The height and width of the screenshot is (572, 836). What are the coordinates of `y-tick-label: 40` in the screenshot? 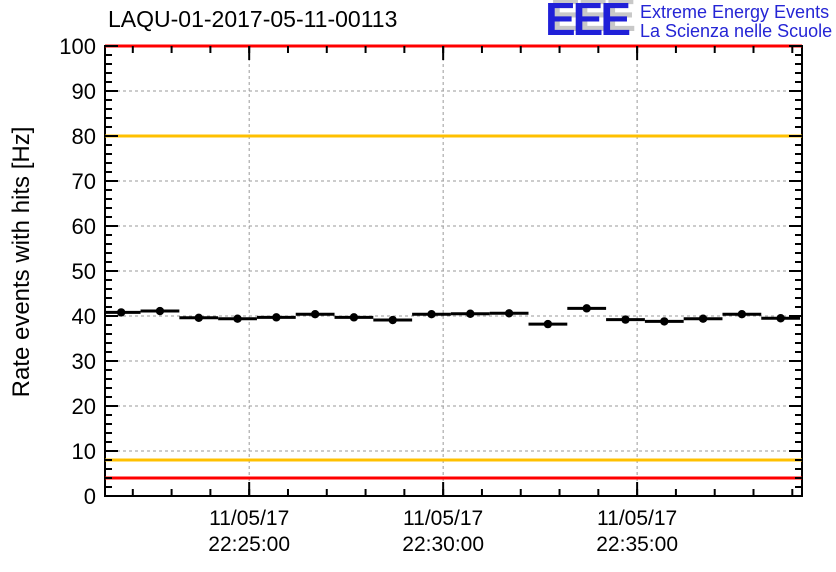 It's located at (84, 316).